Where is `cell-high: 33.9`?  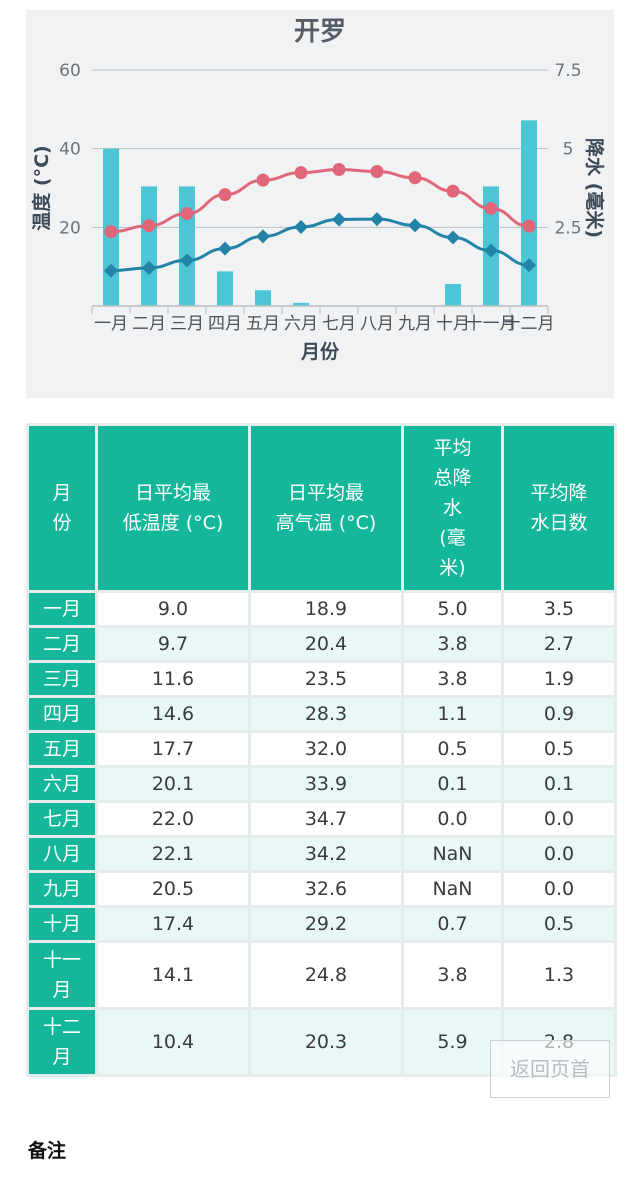 cell-high: 33.9 is located at coordinates (326, 784).